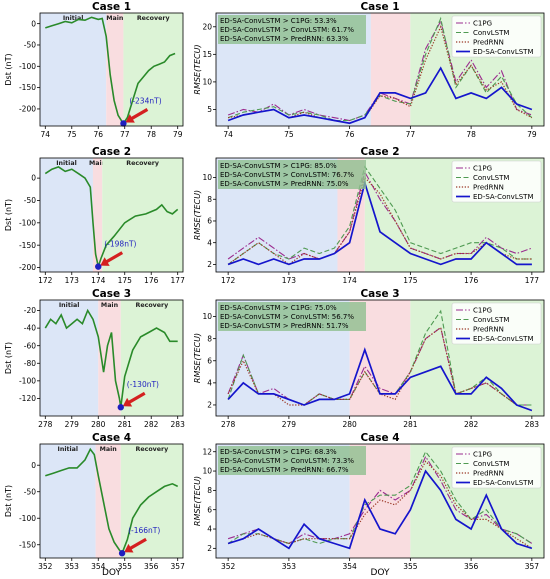  I want to click on x-axis-label-right: DOY, so click(380, 573).